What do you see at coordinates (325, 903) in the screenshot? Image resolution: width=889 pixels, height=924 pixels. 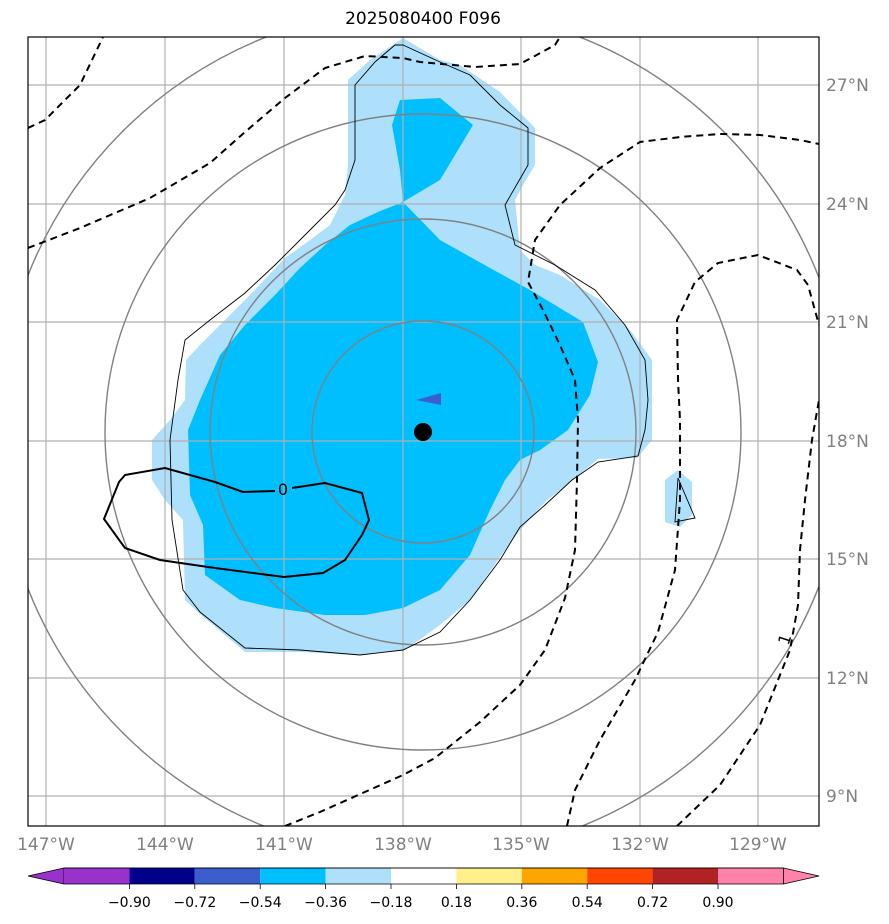 I see `colorbar-tick-label: −0.36` at bounding box center [325, 903].